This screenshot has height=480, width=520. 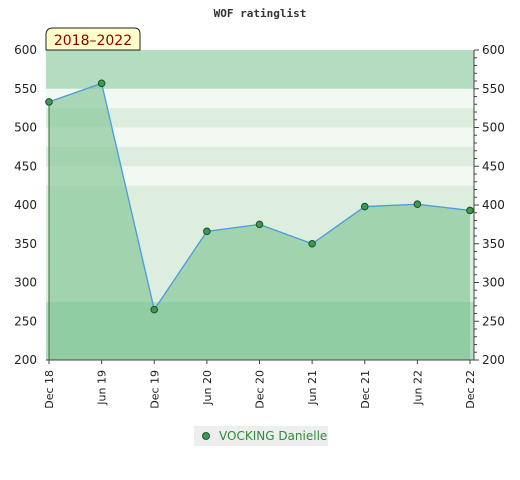 I want to click on y-tick-label-right: 400, so click(x=493, y=205).